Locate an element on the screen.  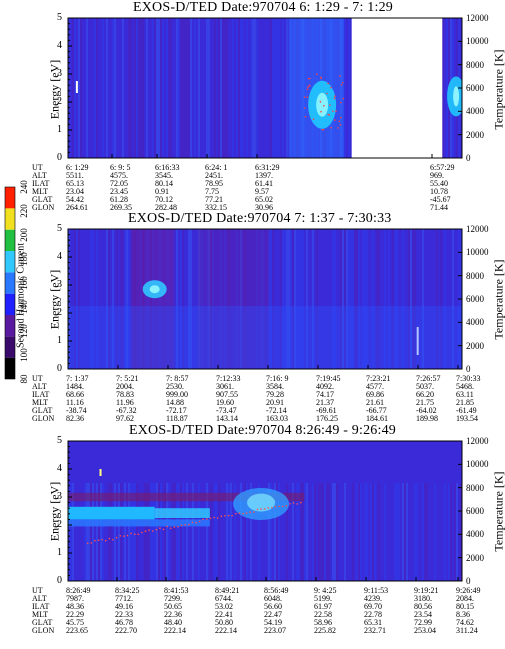
ytick-label: 2 is located at coordinates (59, 312).